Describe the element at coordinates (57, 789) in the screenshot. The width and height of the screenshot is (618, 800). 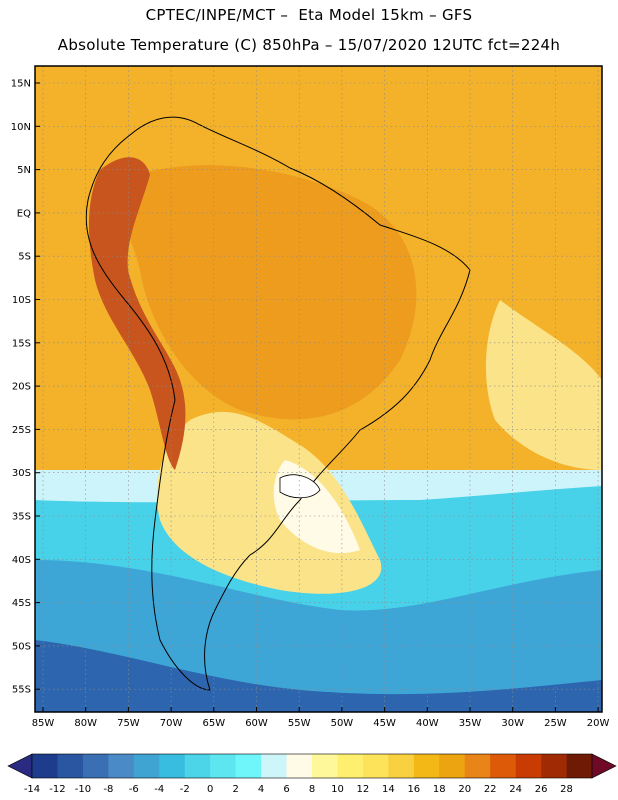
I see `colorbar-tick-label: -12` at that location.